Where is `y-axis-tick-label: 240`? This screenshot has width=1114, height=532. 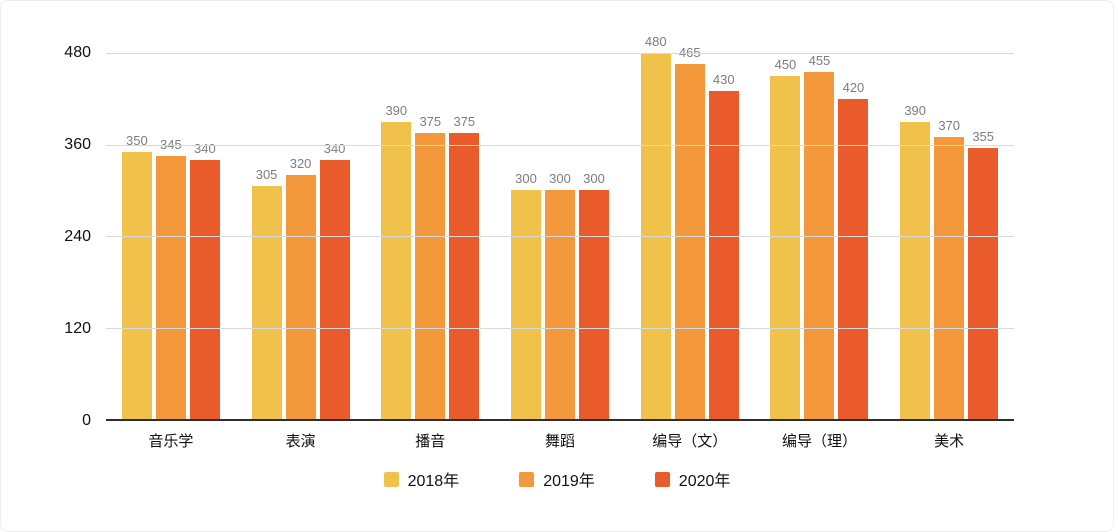
y-axis-tick-label: 240 is located at coordinates (77, 236).